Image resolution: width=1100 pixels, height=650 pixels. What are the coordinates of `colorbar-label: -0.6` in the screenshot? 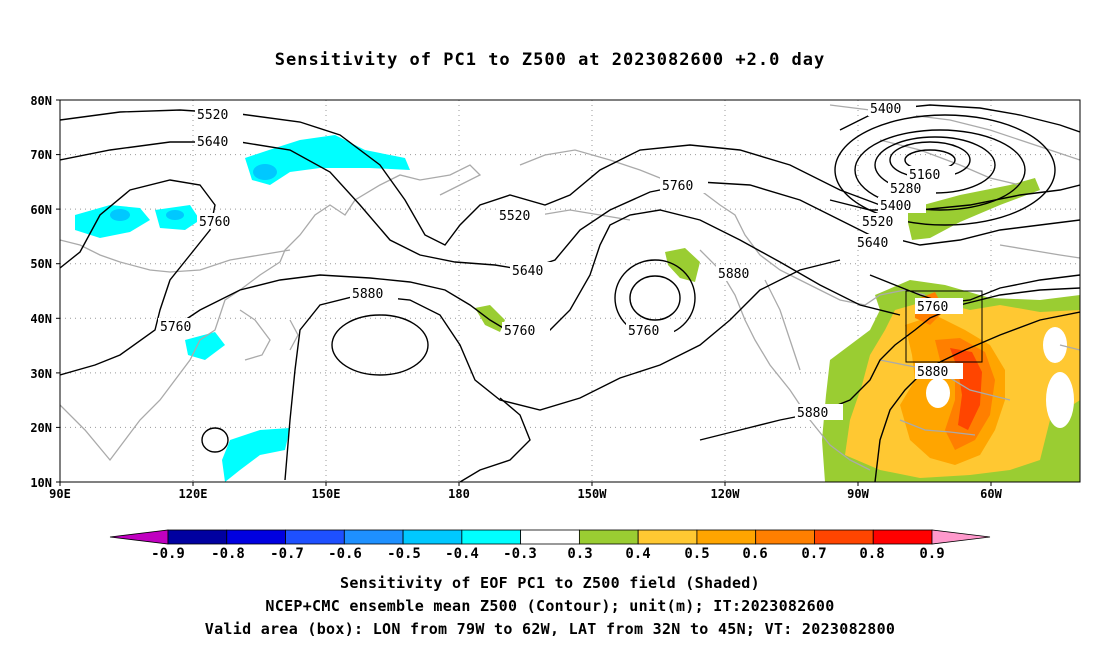 It's located at (345, 554).